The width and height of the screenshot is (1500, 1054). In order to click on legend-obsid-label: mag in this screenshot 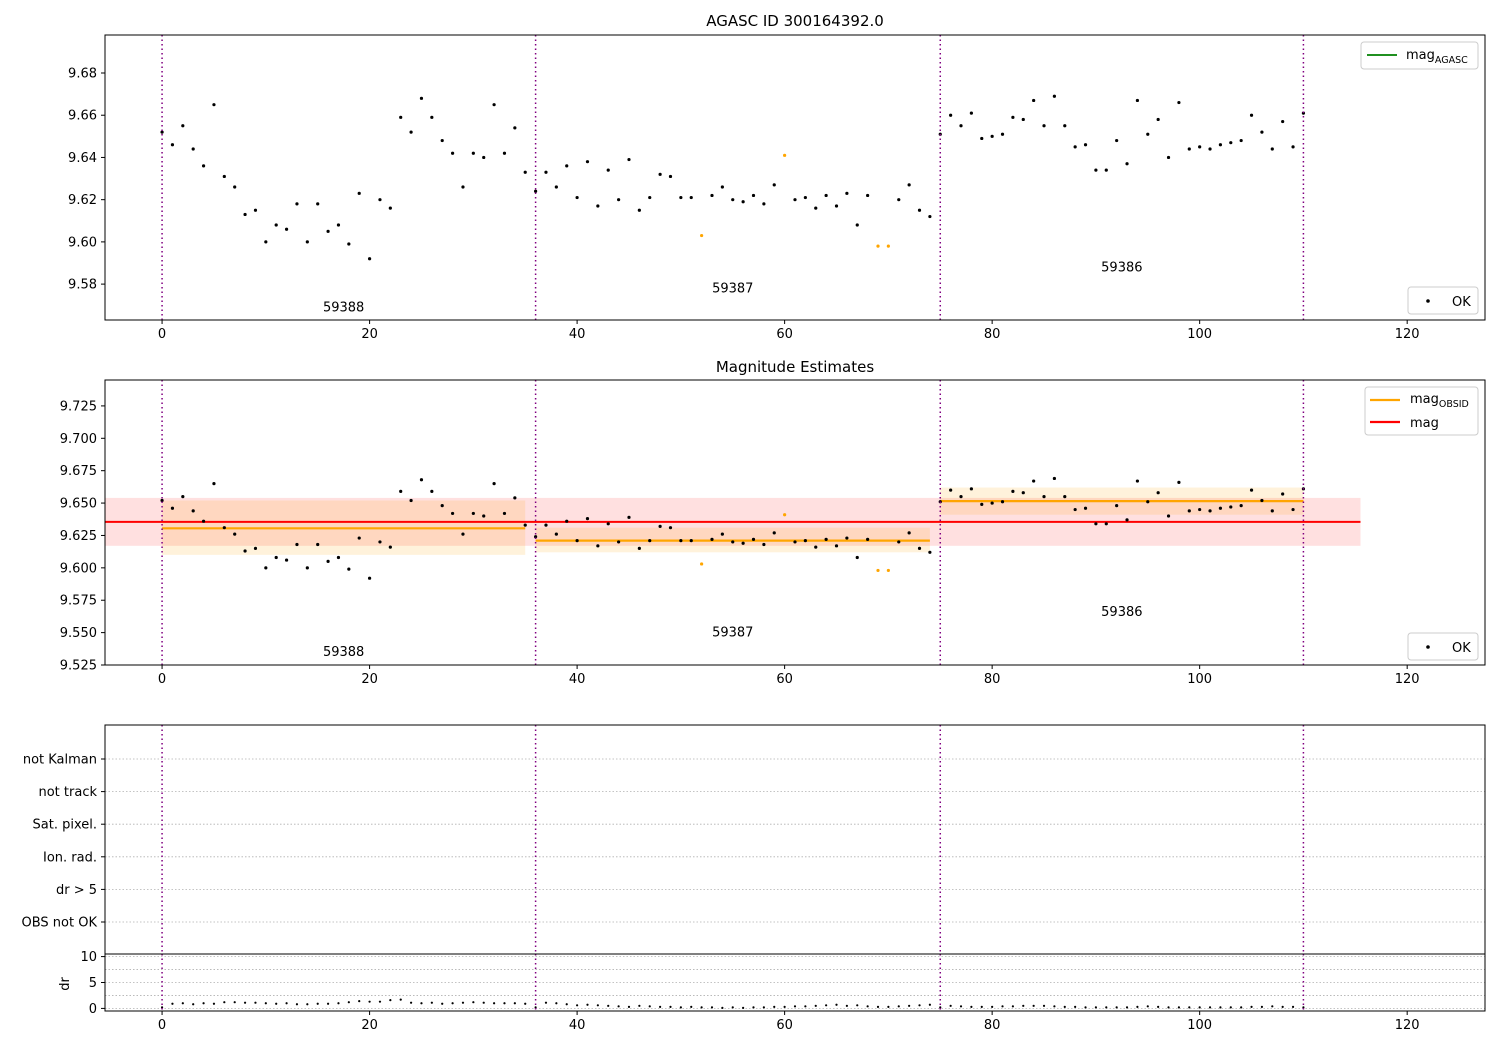, I will do `click(1424, 399)`.